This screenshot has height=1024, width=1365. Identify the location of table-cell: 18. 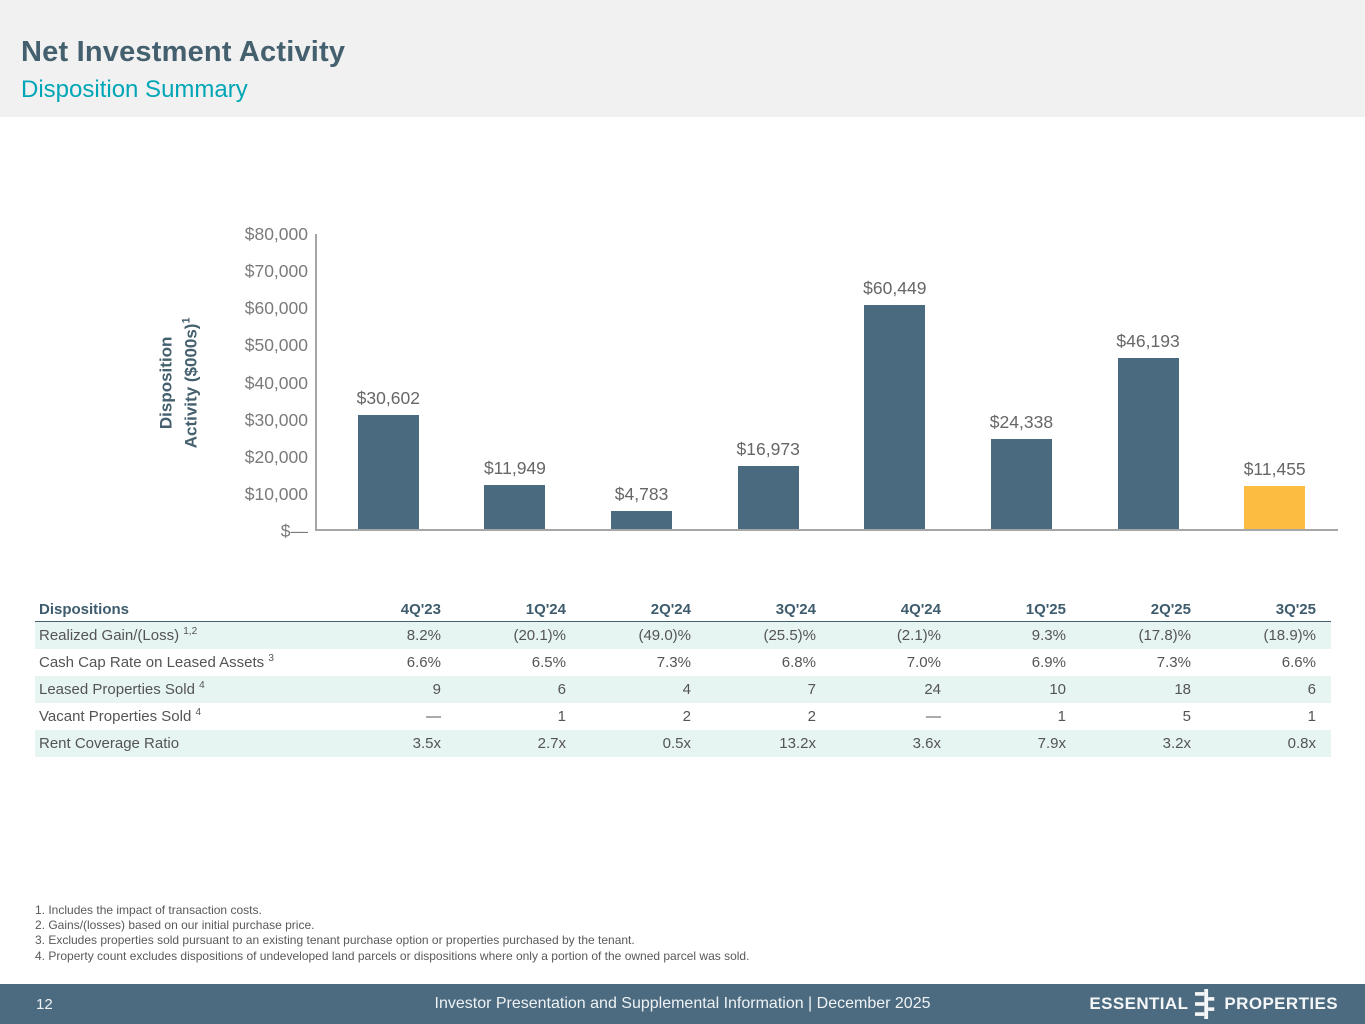
(1182, 689).